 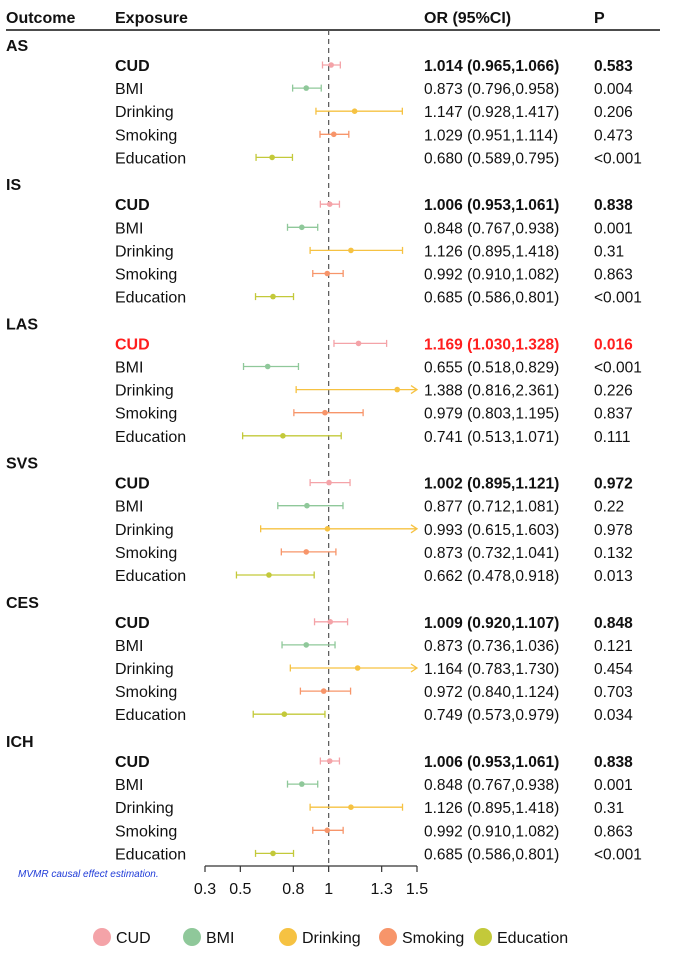 What do you see at coordinates (13, 185) in the screenshot?
I see `outcome-label: IS` at bounding box center [13, 185].